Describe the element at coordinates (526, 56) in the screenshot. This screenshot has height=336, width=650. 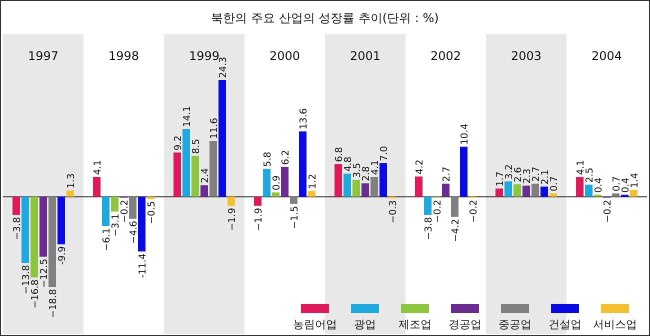
I see `x-tick-label: 2003` at that location.